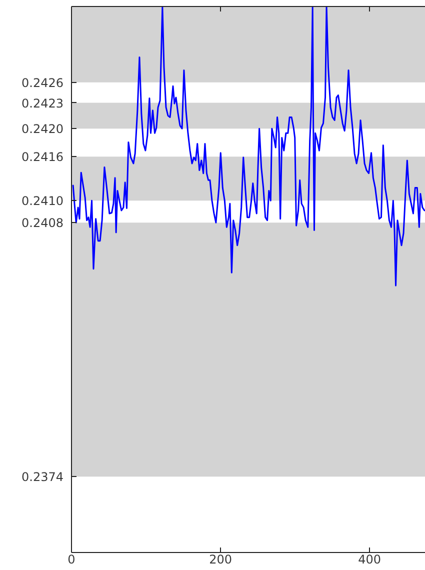 The image size is (425, 570). Describe the element at coordinates (220, 559) in the screenshot. I see `x-tick-label: 200` at that location.